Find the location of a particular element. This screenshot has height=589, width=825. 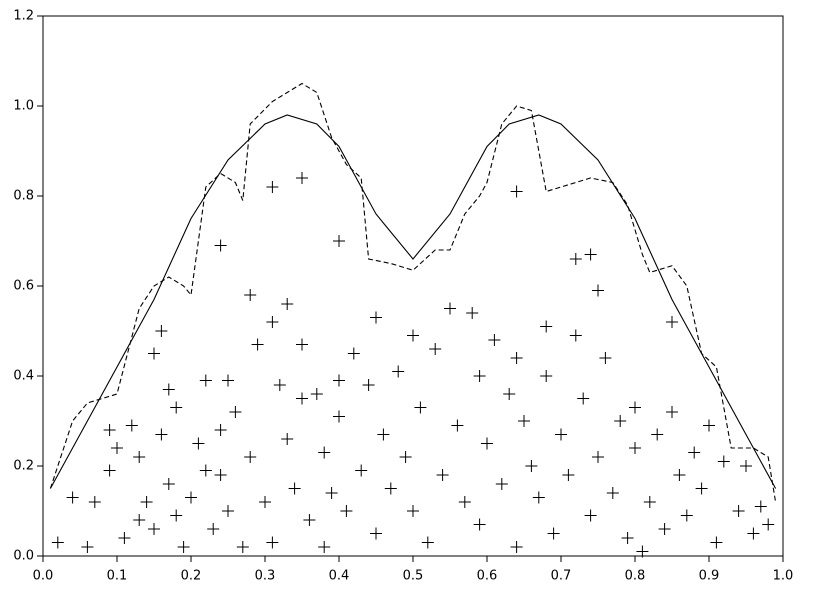

x-tick-label: 0.3 is located at coordinates (265, 576).